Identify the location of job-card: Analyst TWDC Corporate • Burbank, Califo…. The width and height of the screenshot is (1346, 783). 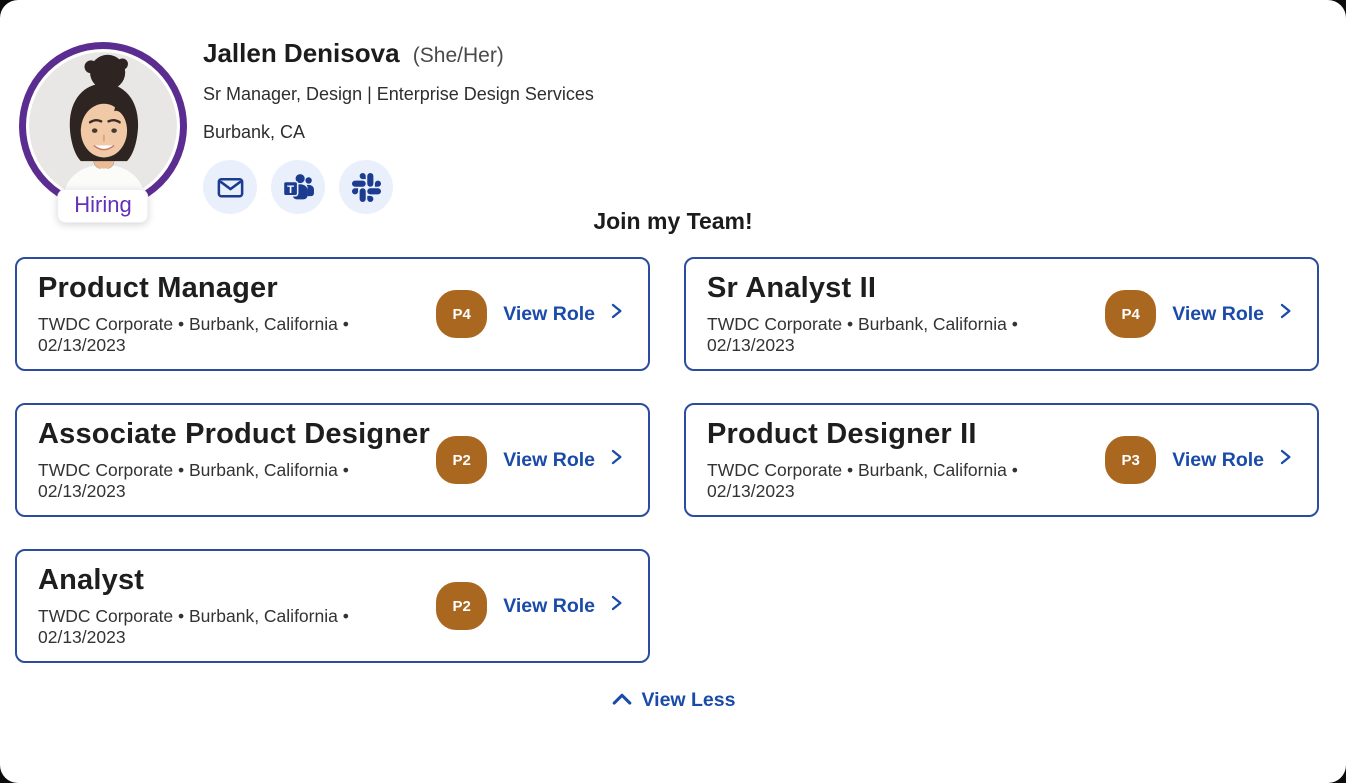
(332, 606).